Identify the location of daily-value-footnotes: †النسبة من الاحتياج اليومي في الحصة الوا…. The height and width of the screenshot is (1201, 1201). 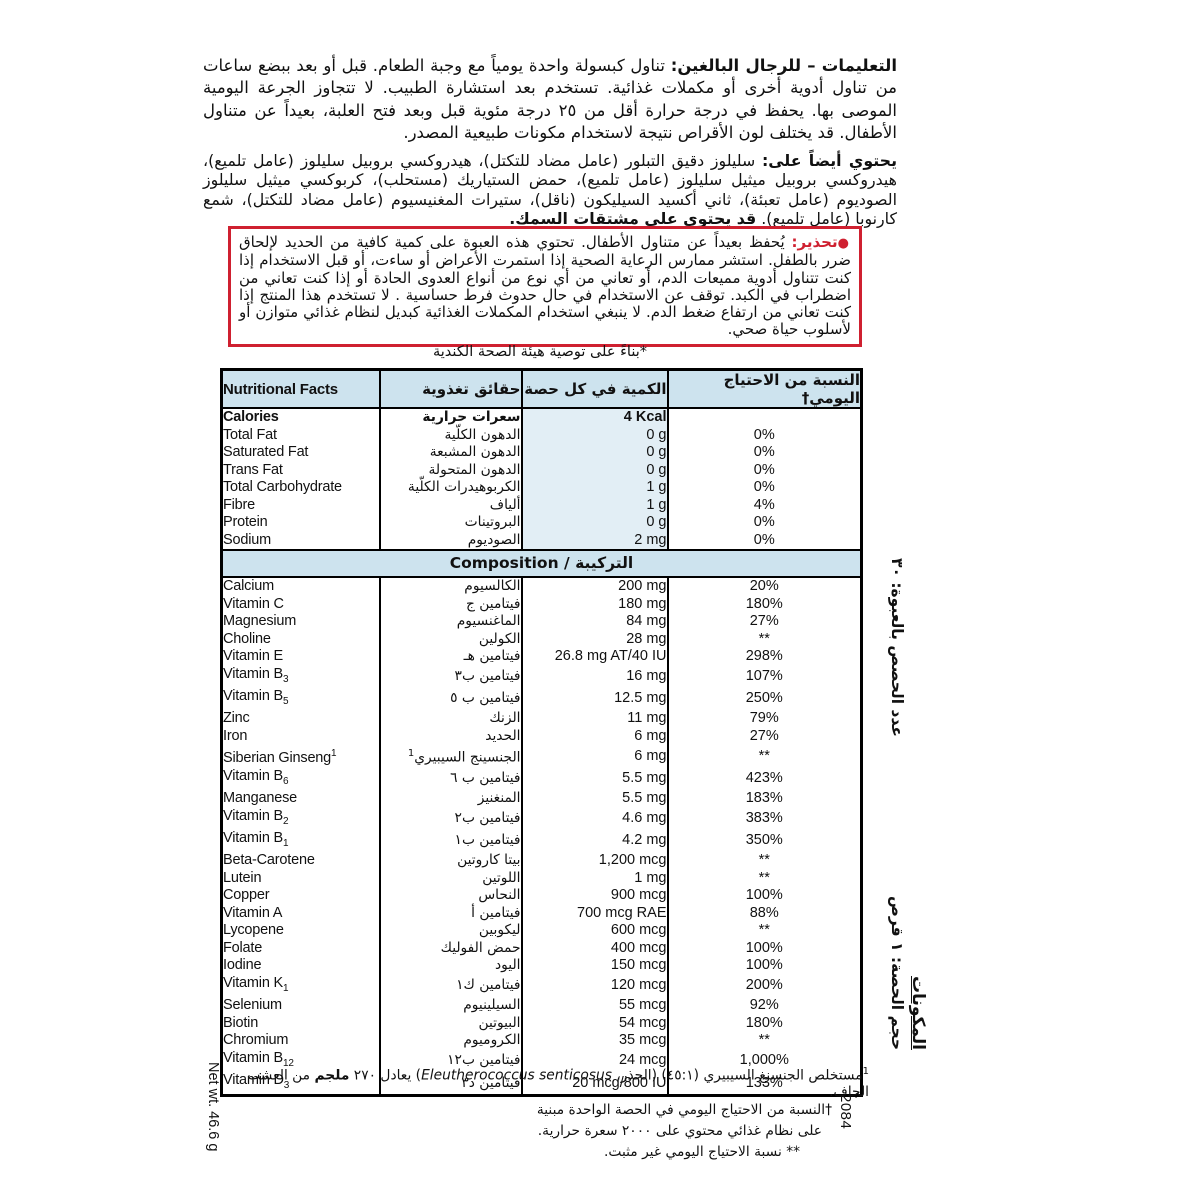
(626, 1131).